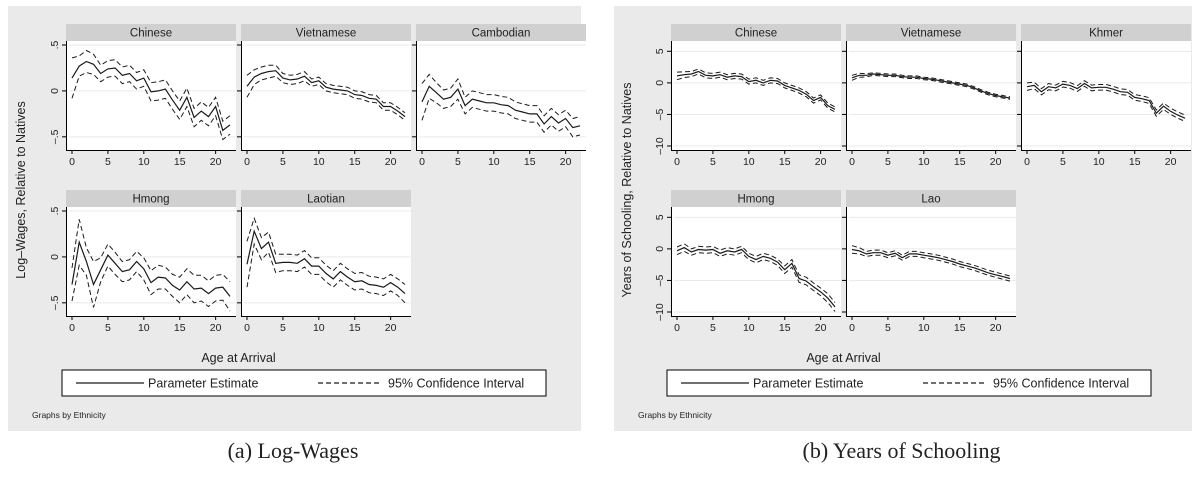  I want to click on graphs-note: Graphs by Ethnicity, so click(69, 415).